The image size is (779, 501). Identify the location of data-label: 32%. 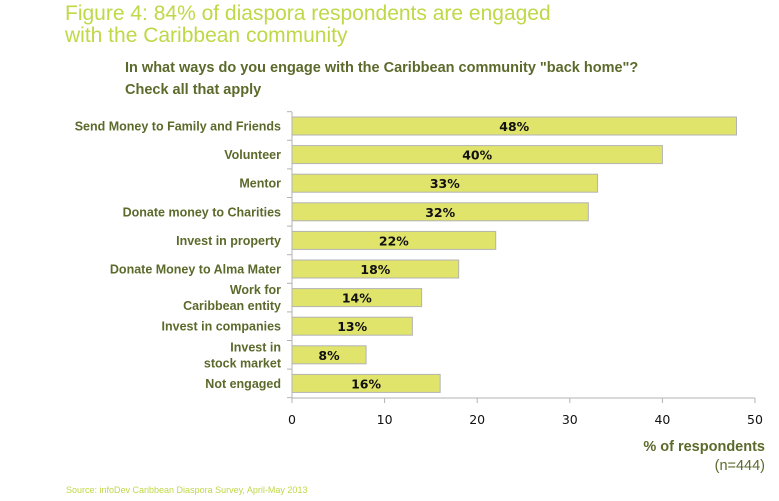
(440, 212).